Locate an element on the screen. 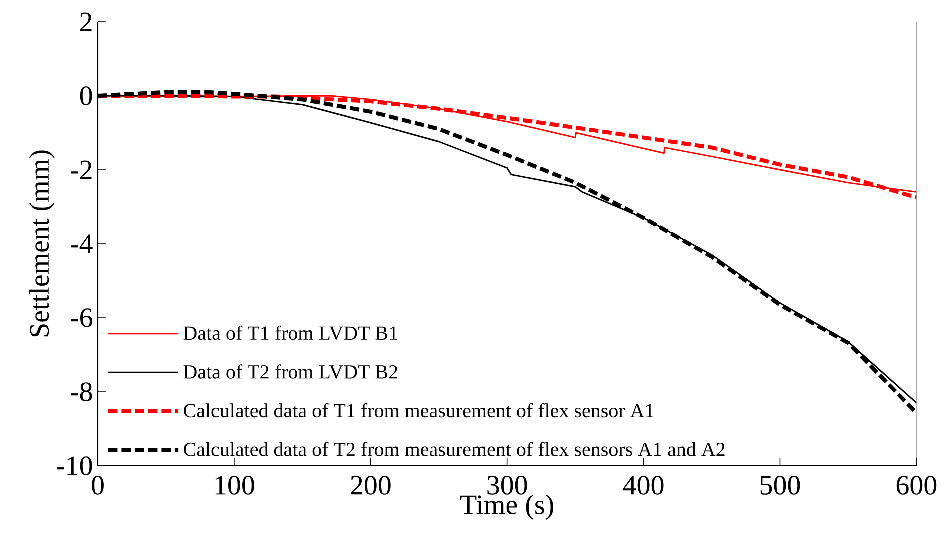 This screenshot has width=944, height=544. y-axis-title: Settlement (mm) is located at coordinates (42, 243).